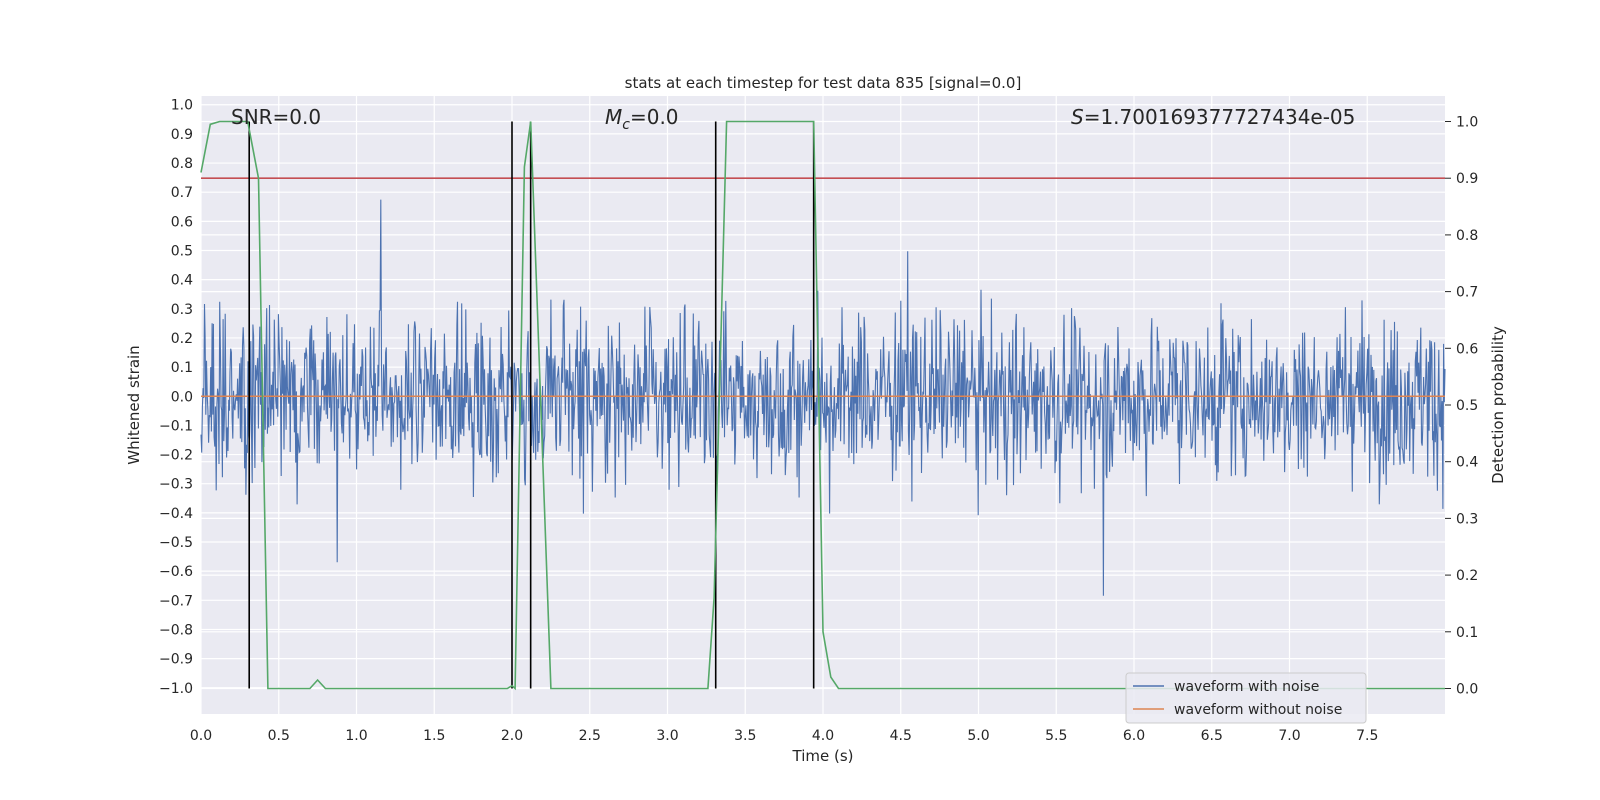 This screenshot has width=1600, height=800. Describe the element at coordinates (1134, 736) in the screenshot. I see `x-tick-label: 6.0` at that location.